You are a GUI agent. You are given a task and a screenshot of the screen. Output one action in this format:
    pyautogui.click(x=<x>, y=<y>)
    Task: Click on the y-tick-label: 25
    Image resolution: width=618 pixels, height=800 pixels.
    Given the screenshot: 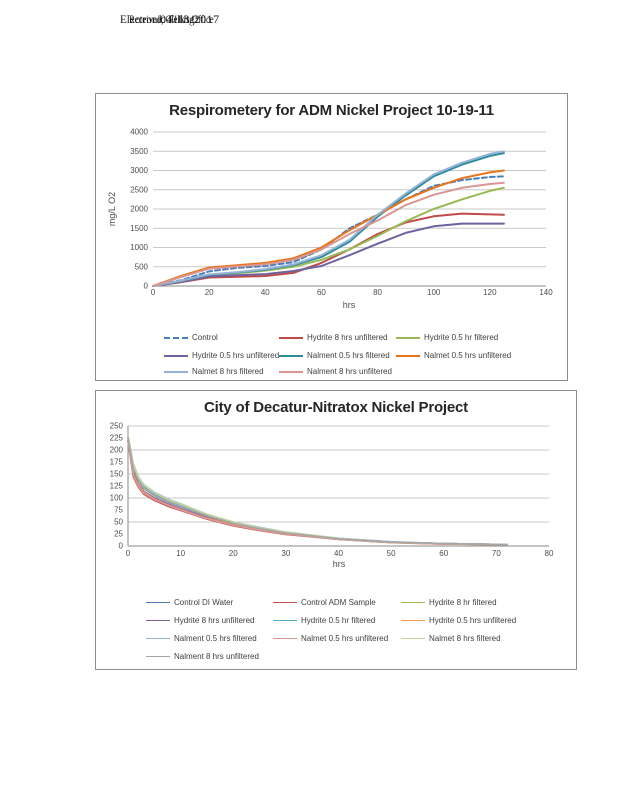 What is the action you would take?
    pyautogui.click(x=118, y=534)
    